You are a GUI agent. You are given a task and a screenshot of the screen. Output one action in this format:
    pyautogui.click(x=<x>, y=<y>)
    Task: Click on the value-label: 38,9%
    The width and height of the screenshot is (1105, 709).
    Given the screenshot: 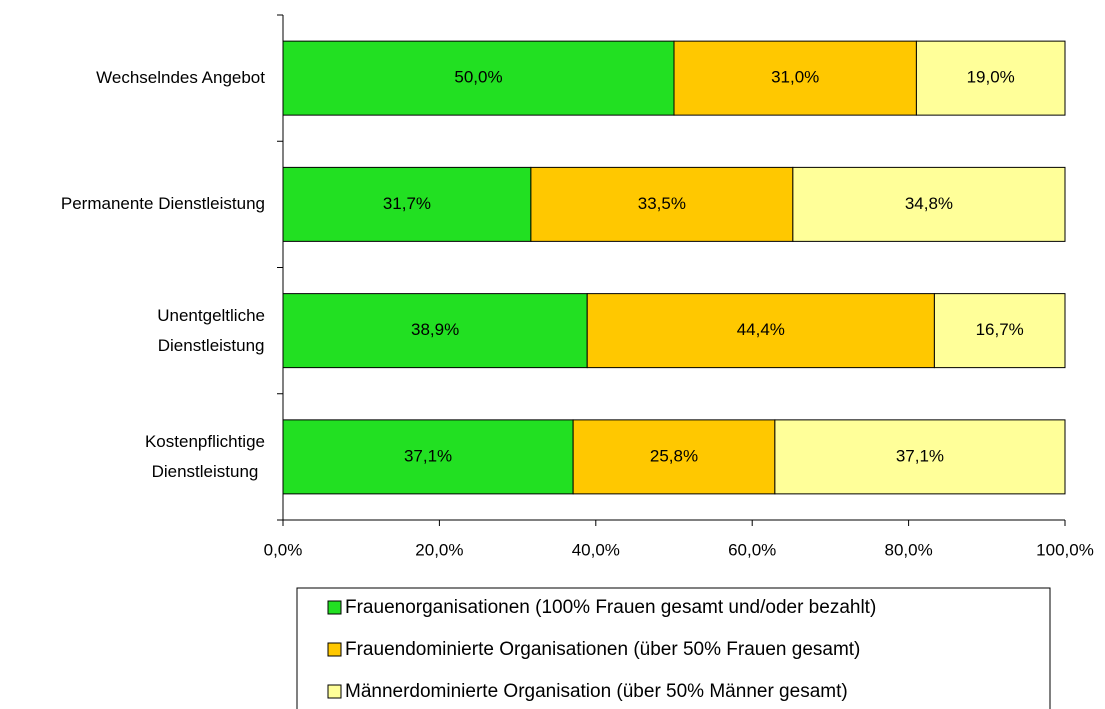 What is the action you would take?
    pyautogui.click(x=435, y=329)
    